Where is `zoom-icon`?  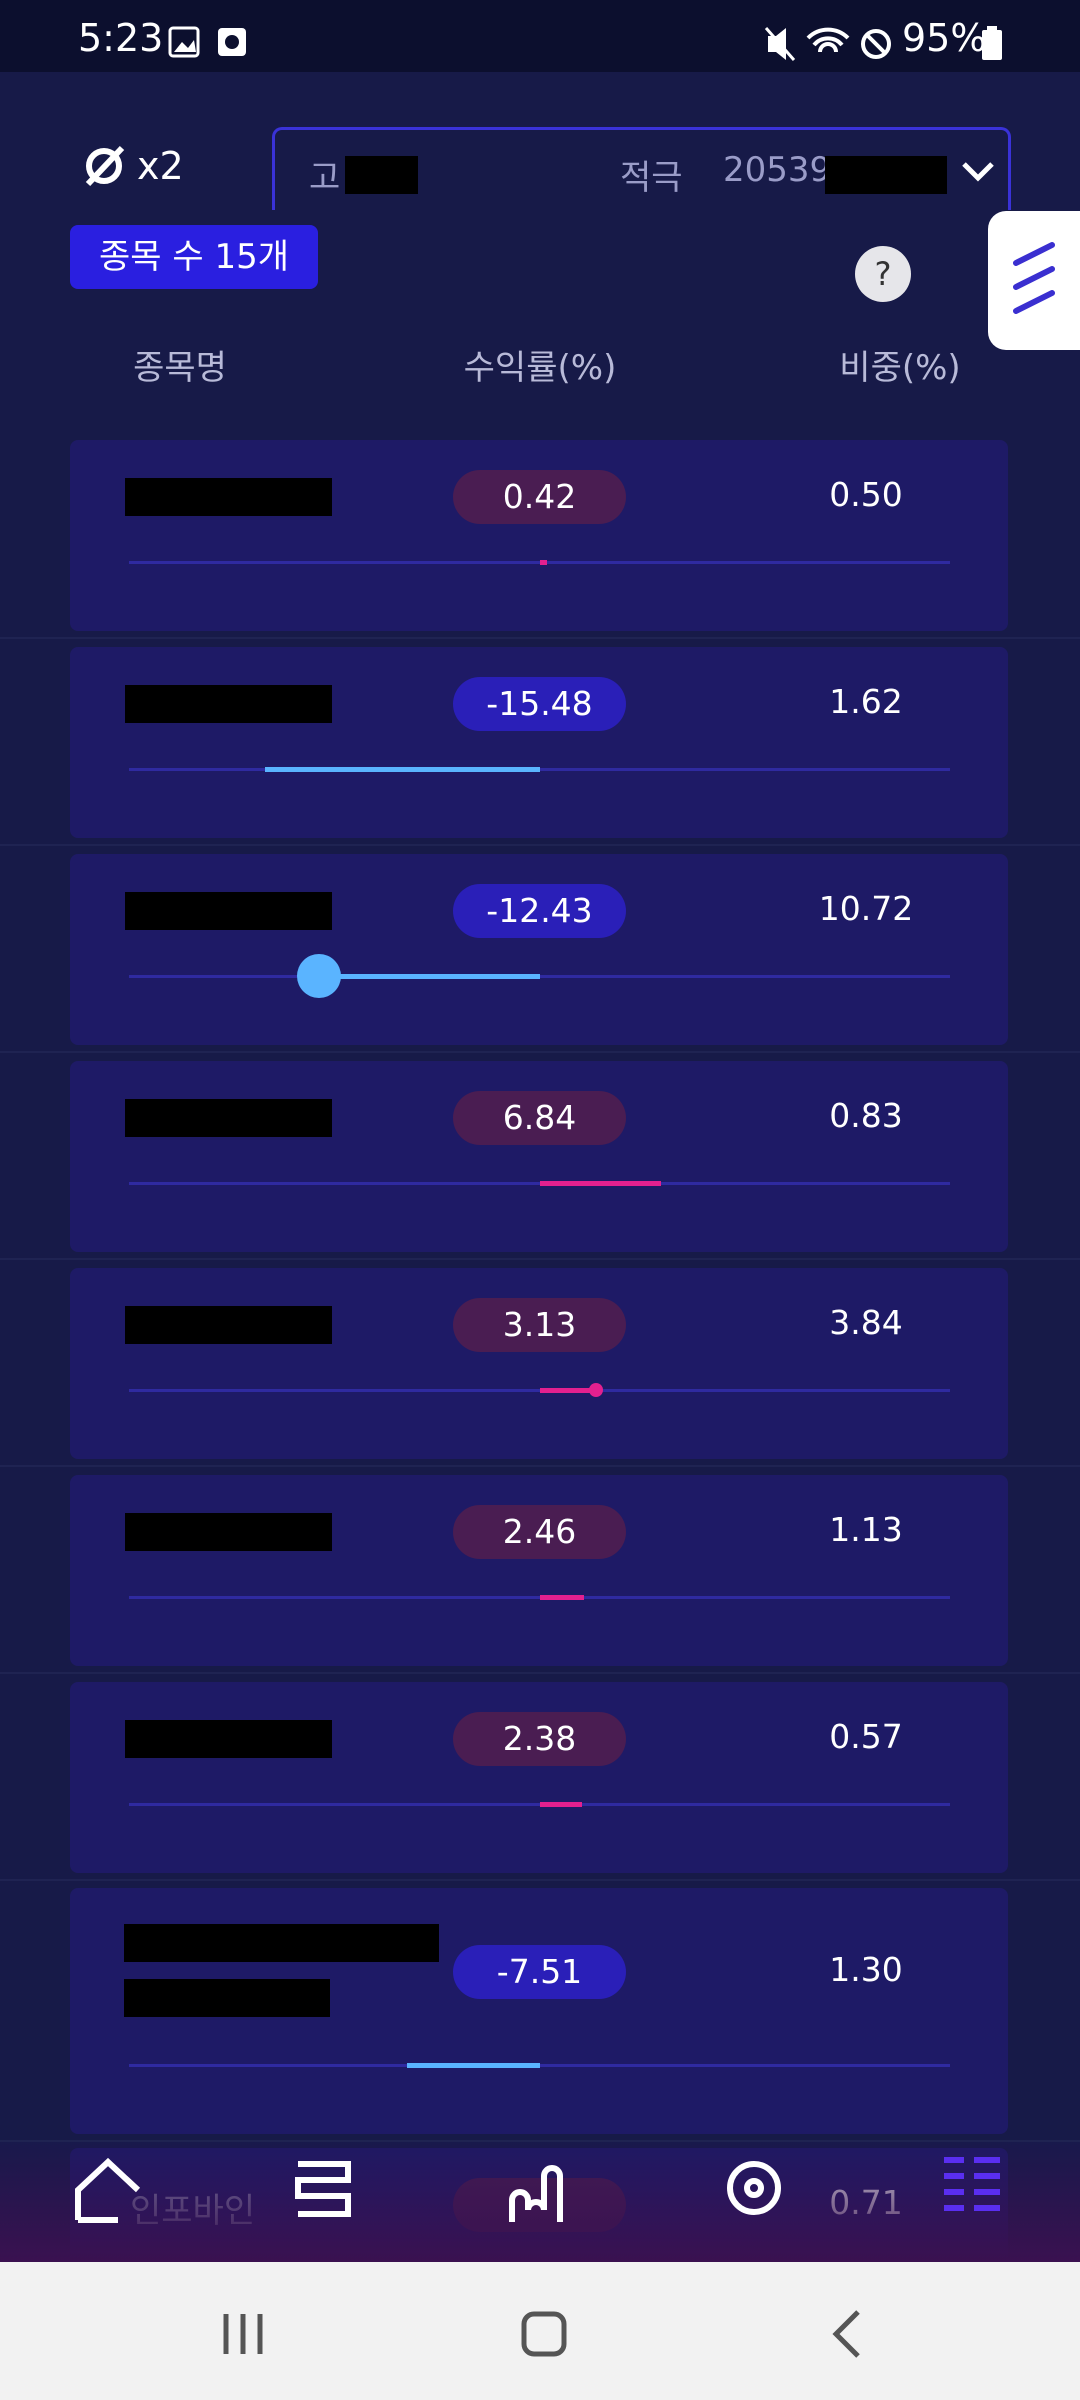 zoom-icon is located at coordinates (105, 165).